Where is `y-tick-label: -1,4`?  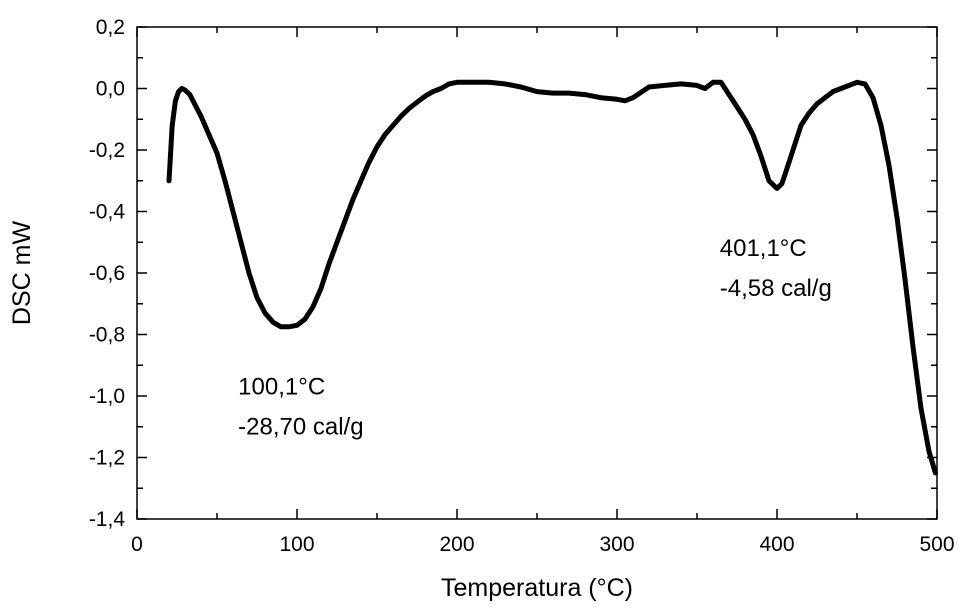 y-tick-label: -1,4 is located at coordinates (107, 519).